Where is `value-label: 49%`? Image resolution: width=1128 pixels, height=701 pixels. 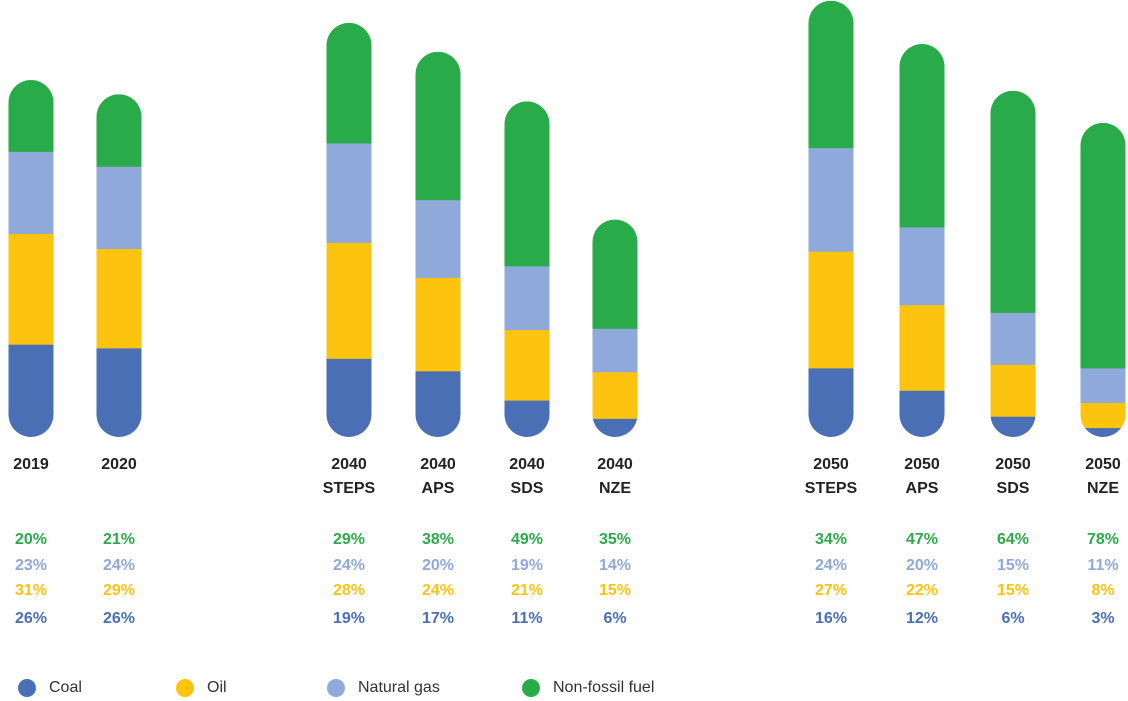
value-label: 49% is located at coordinates (527, 539).